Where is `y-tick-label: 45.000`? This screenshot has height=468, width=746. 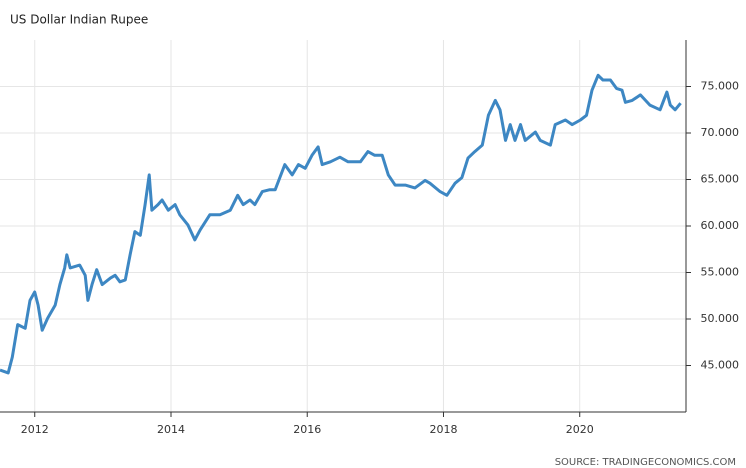
y-tick-label: 45.000 is located at coordinates (720, 365).